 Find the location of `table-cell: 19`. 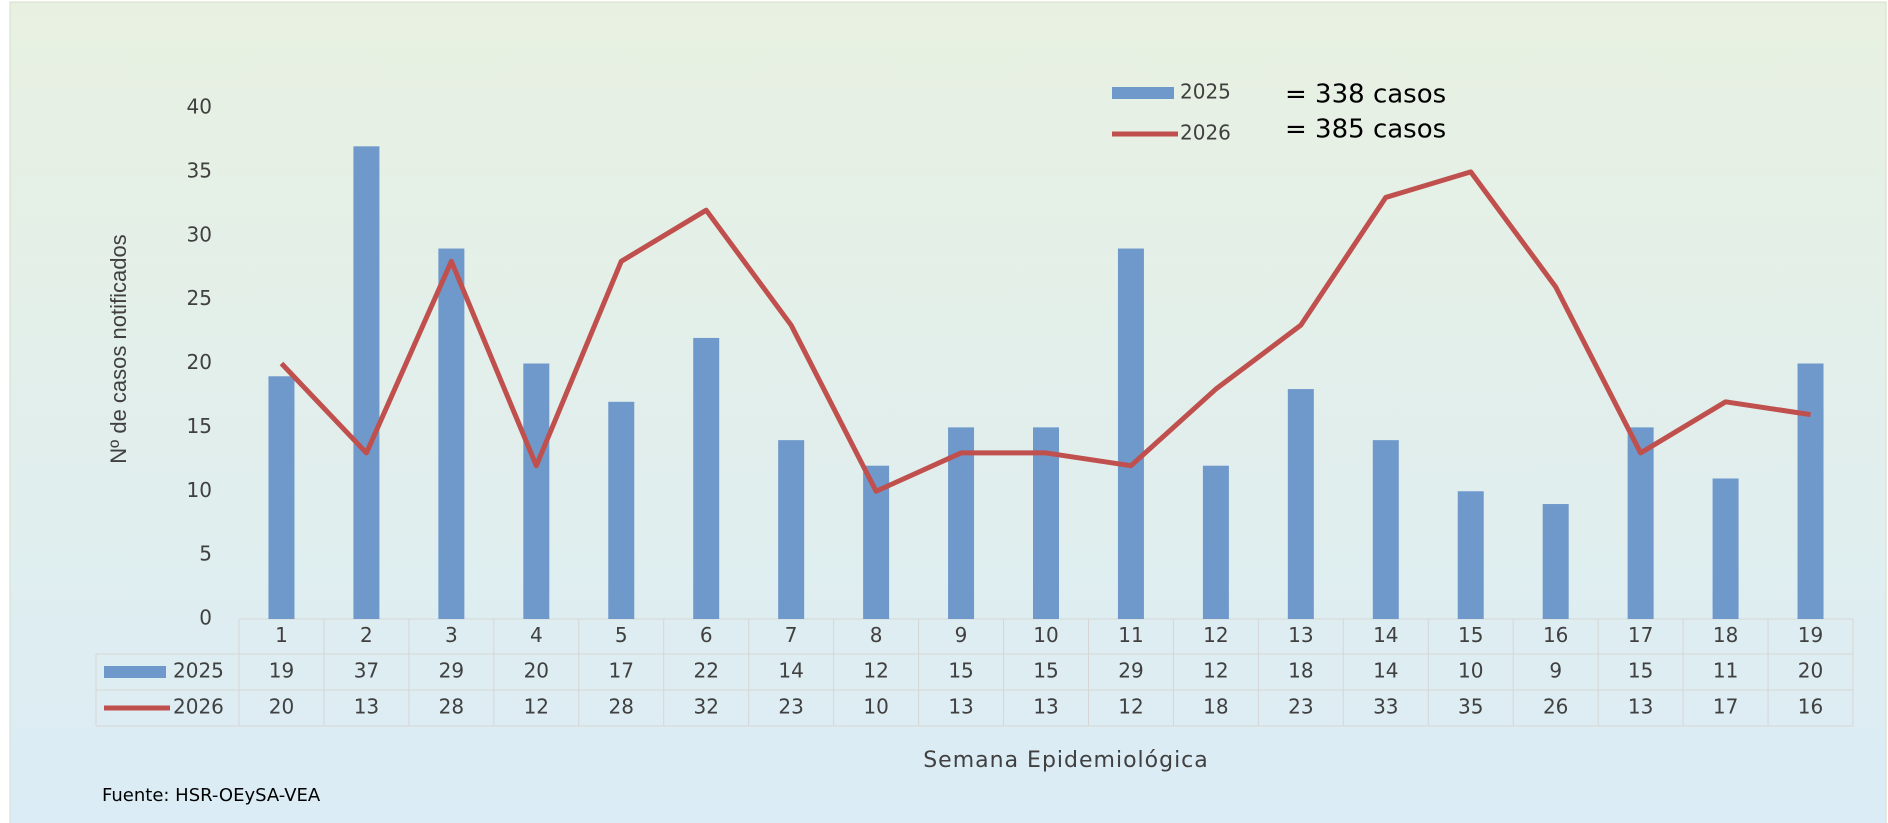

table-cell: 19 is located at coordinates (281, 671).